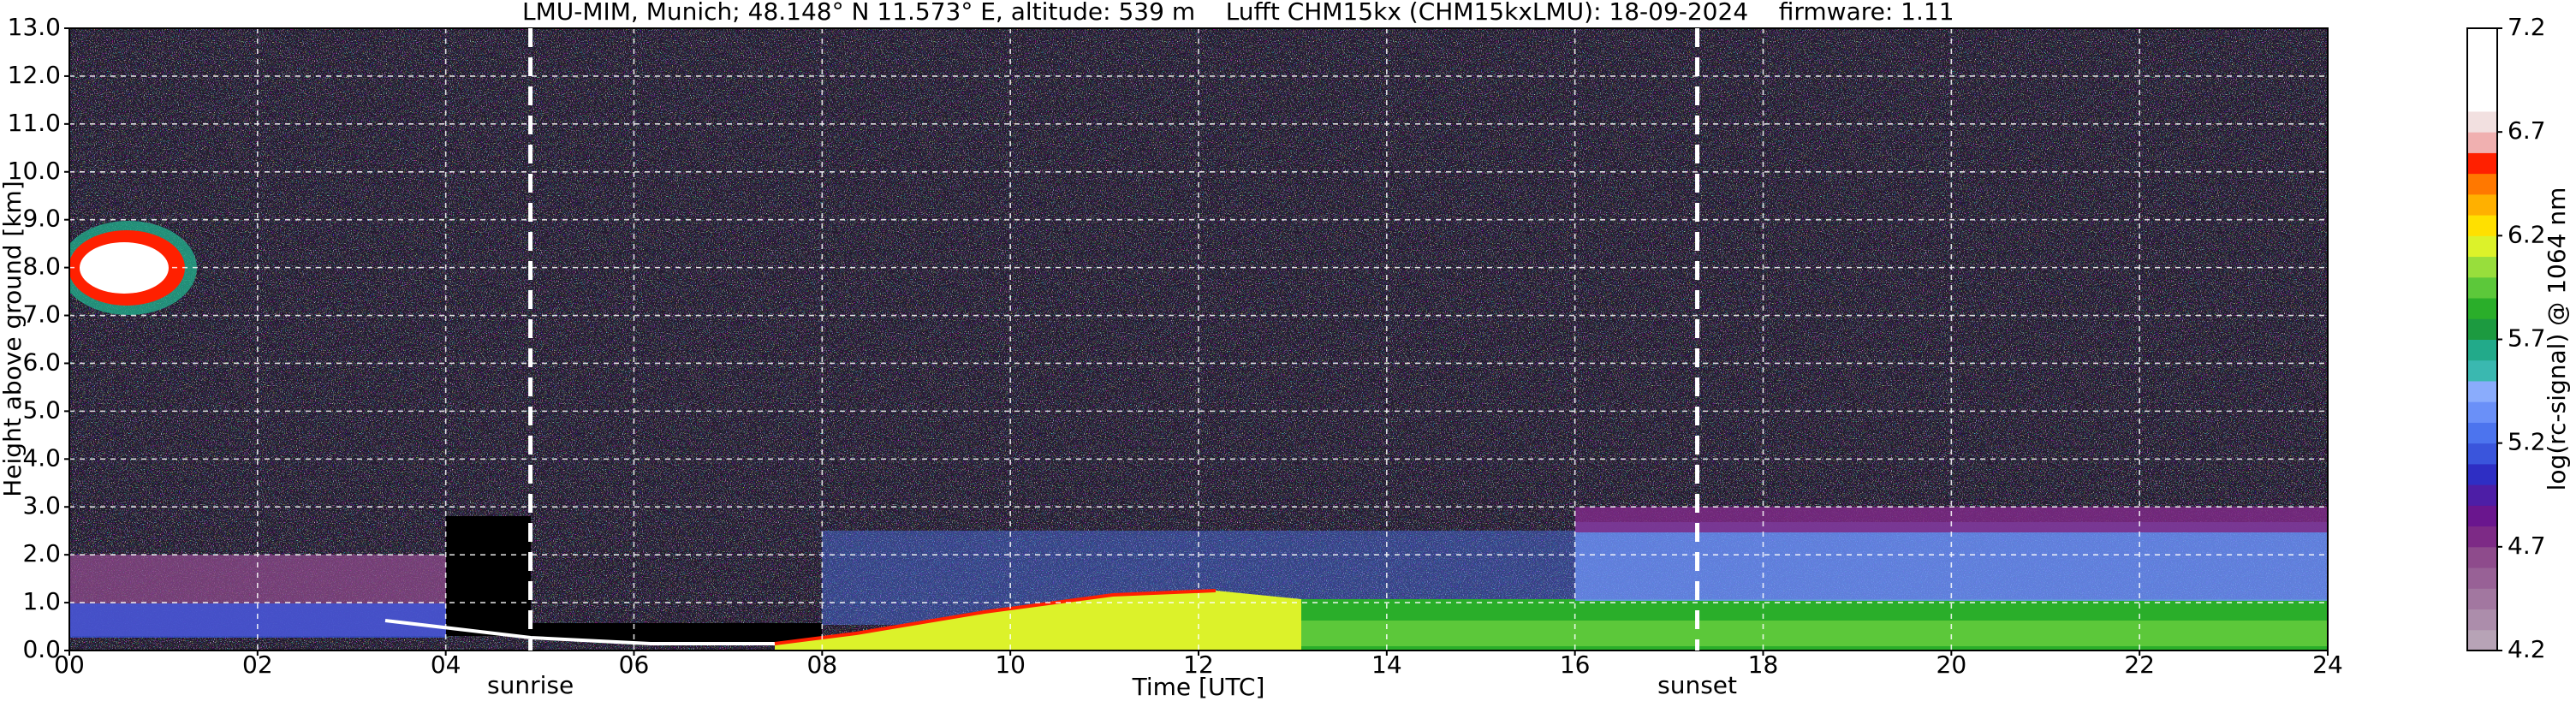 This screenshot has height=707, width=2576. I want to click on y-tick-label: 8.0, so click(41, 267).